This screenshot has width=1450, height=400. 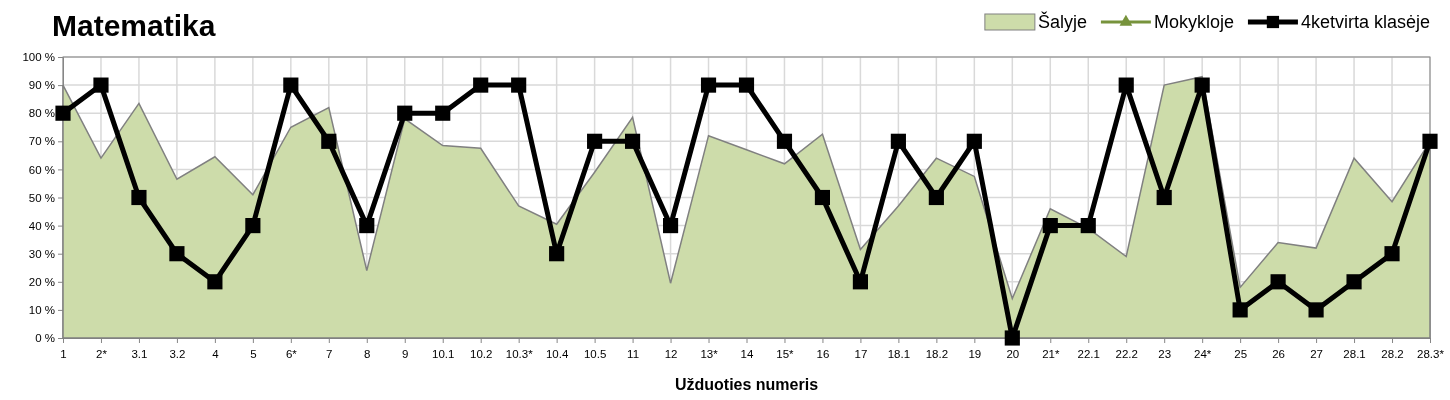 I want to click on legend-label: Mokykloje, so click(x=1193, y=22).